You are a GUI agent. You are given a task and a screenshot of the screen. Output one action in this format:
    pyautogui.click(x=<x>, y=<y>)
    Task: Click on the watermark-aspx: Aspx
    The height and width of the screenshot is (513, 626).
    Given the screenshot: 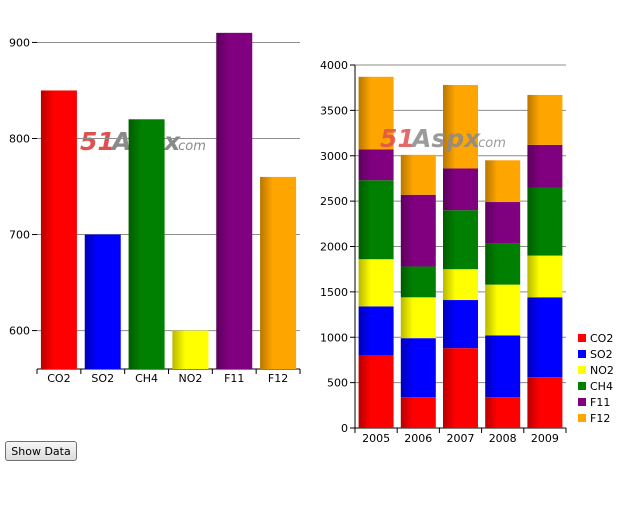 What is the action you would take?
    pyautogui.click(x=445, y=138)
    